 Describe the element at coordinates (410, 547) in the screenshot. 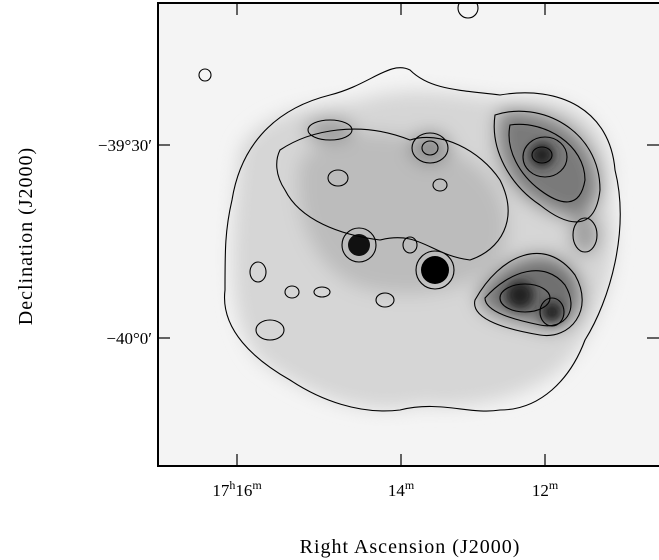

I see `x-axis-label: Right Ascension (J2000)` at that location.